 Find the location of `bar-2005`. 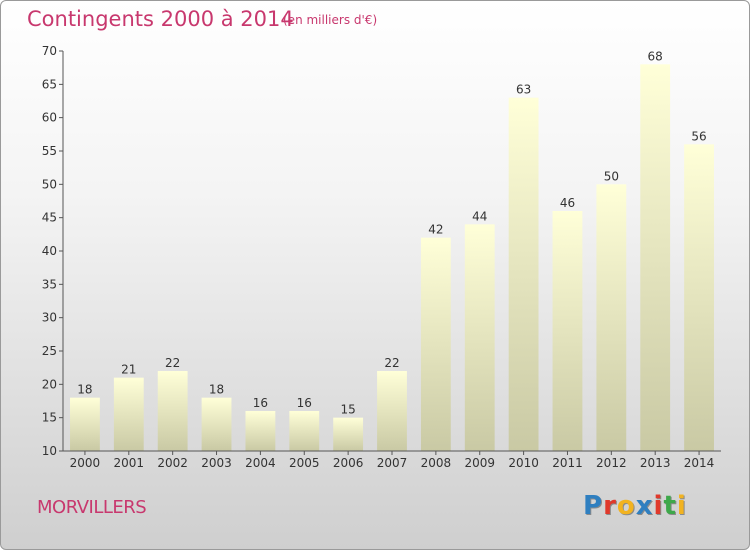

bar-2005 is located at coordinates (304, 431).